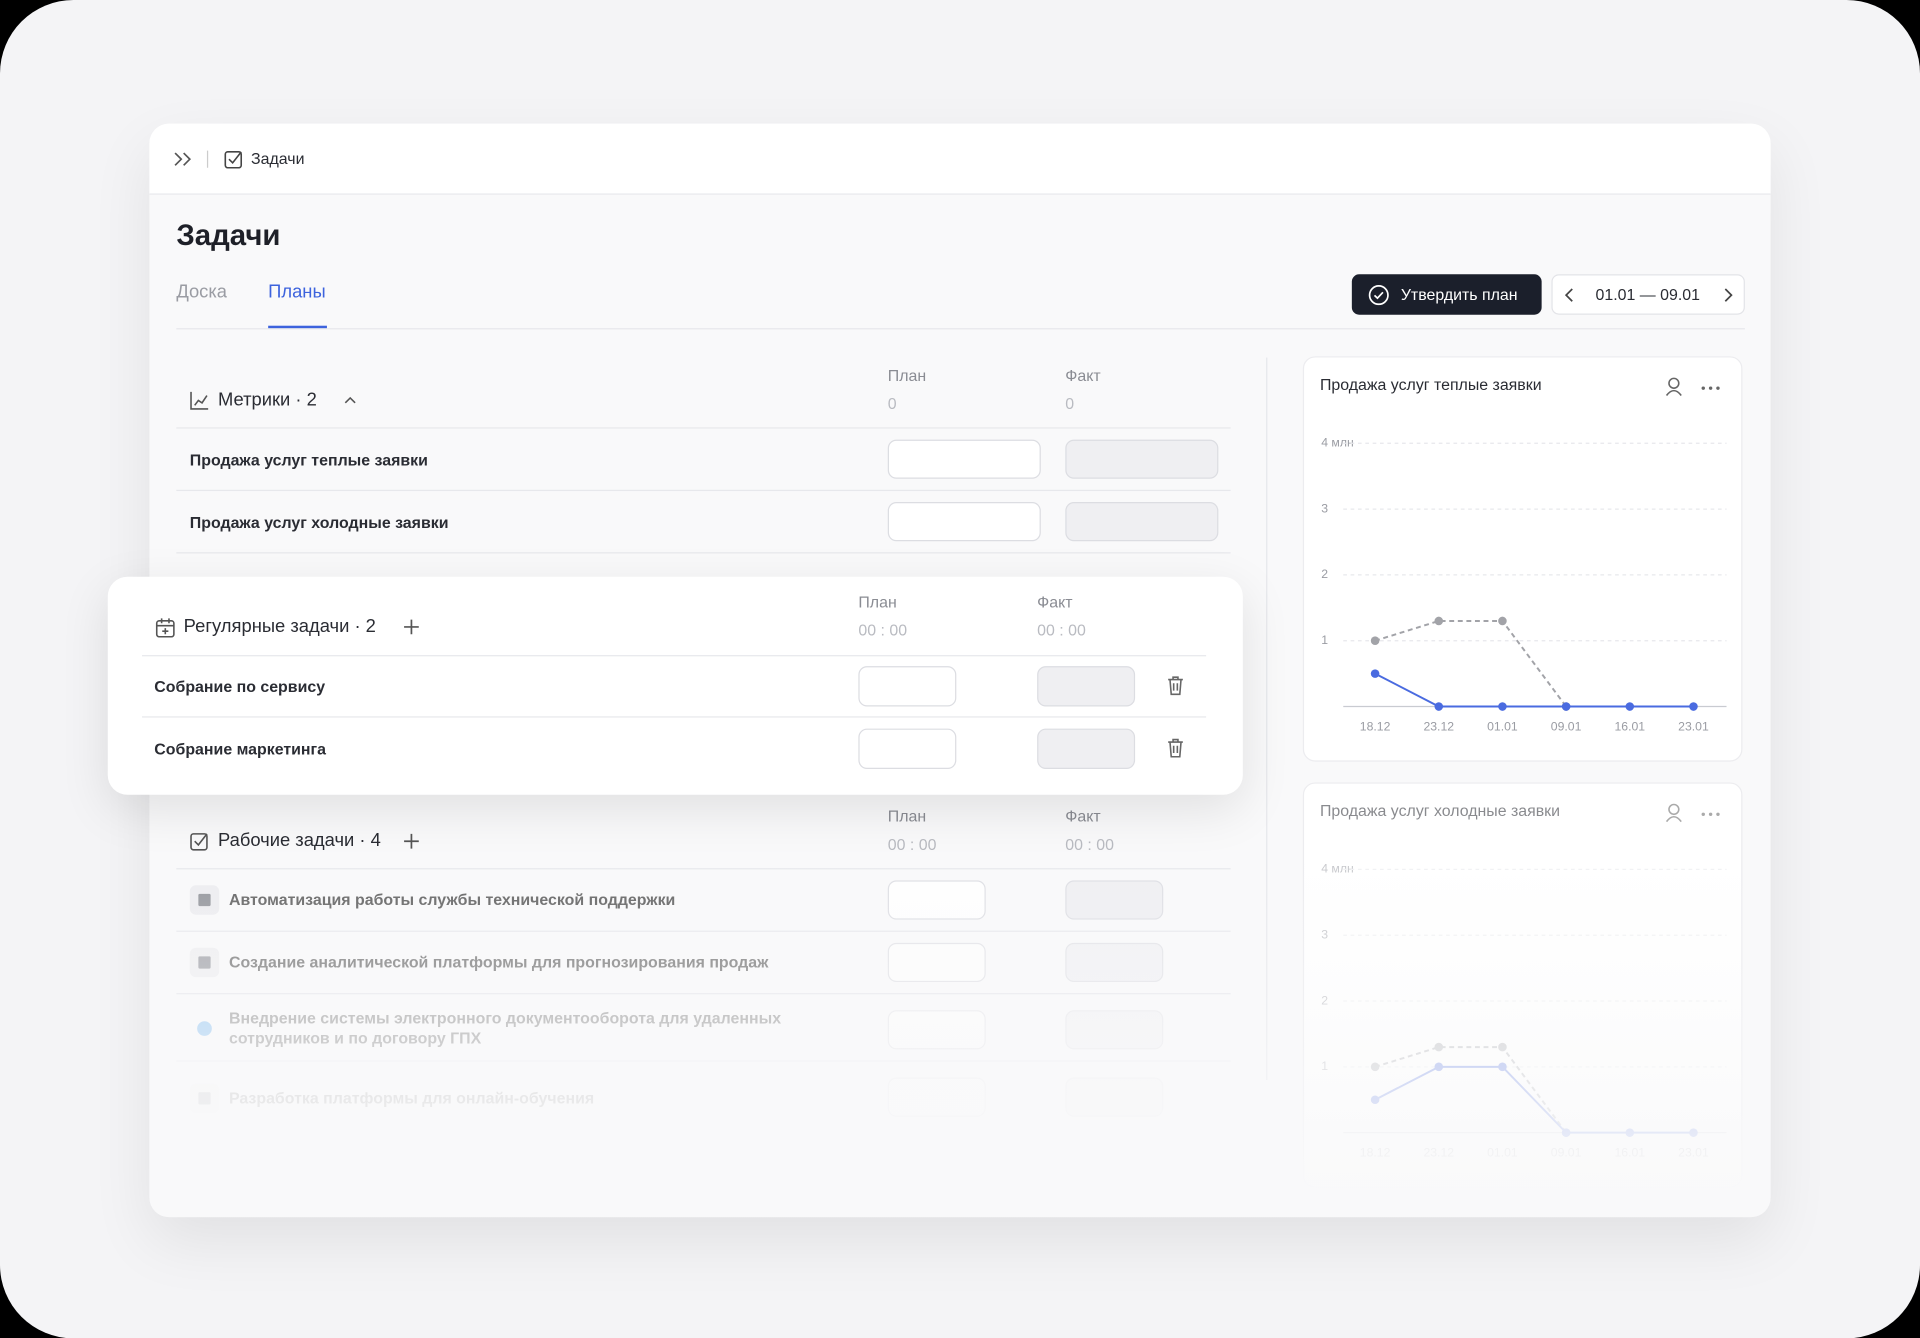 This screenshot has width=1920, height=1338. What do you see at coordinates (1070, 403) in the screenshot?
I see `fact-total: 0` at bounding box center [1070, 403].